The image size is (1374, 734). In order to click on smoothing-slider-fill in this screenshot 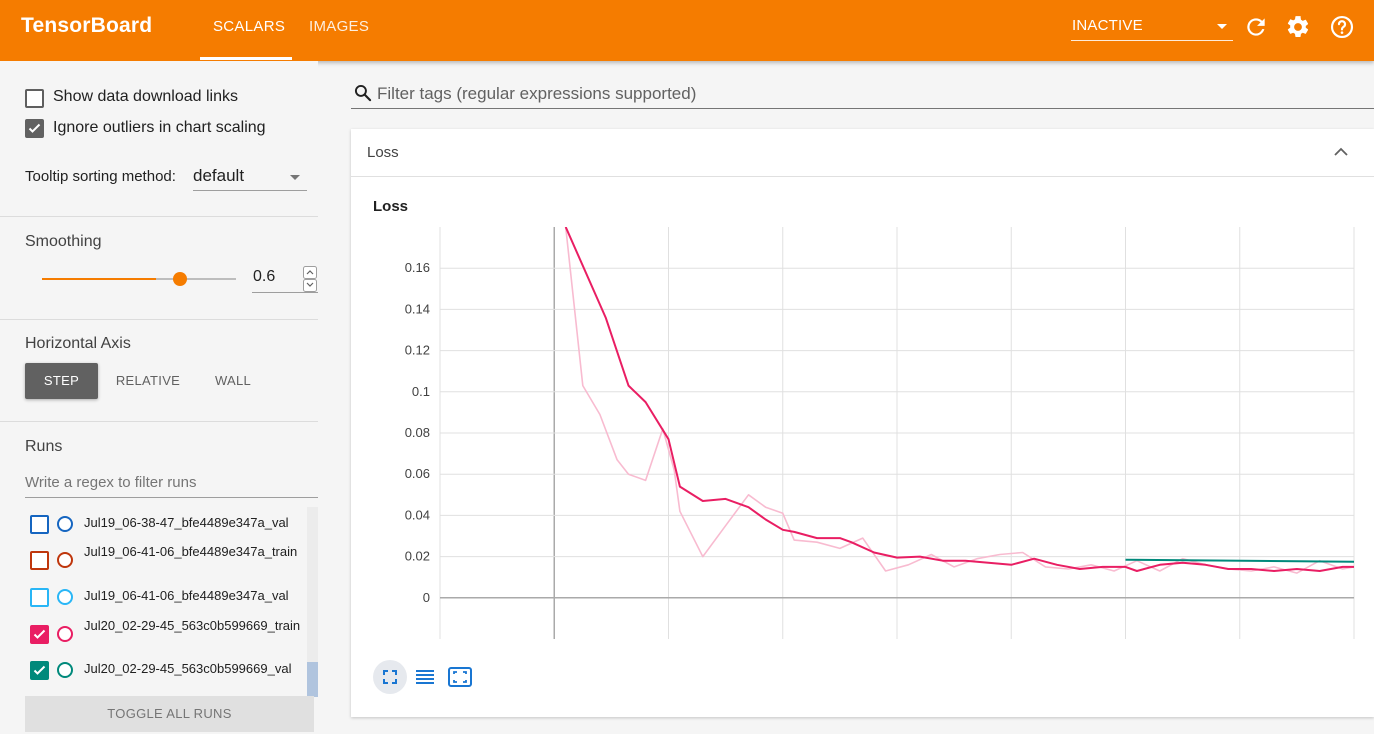, I will do `click(99, 279)`.